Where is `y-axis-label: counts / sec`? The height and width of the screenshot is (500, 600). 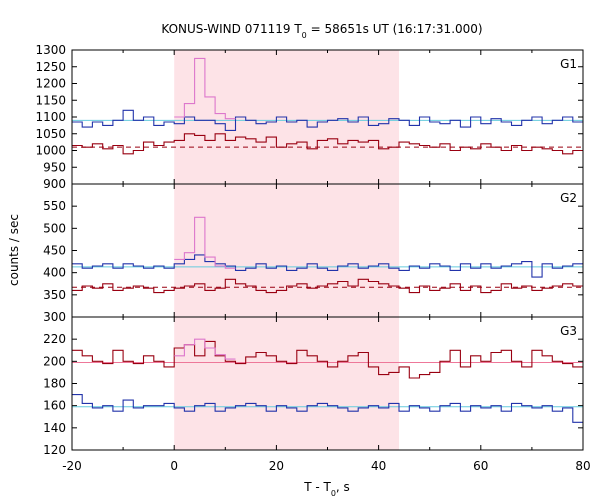 y-axis-label: counts / sec is located at coordinates (14, 250).